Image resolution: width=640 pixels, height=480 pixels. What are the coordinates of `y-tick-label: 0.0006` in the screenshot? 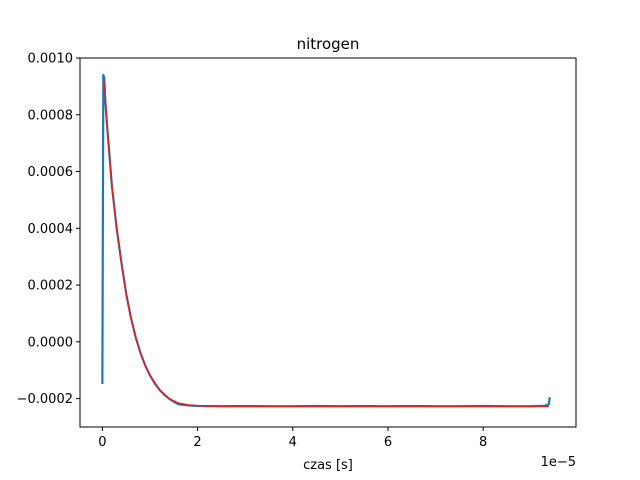 It's located at (51, 172).